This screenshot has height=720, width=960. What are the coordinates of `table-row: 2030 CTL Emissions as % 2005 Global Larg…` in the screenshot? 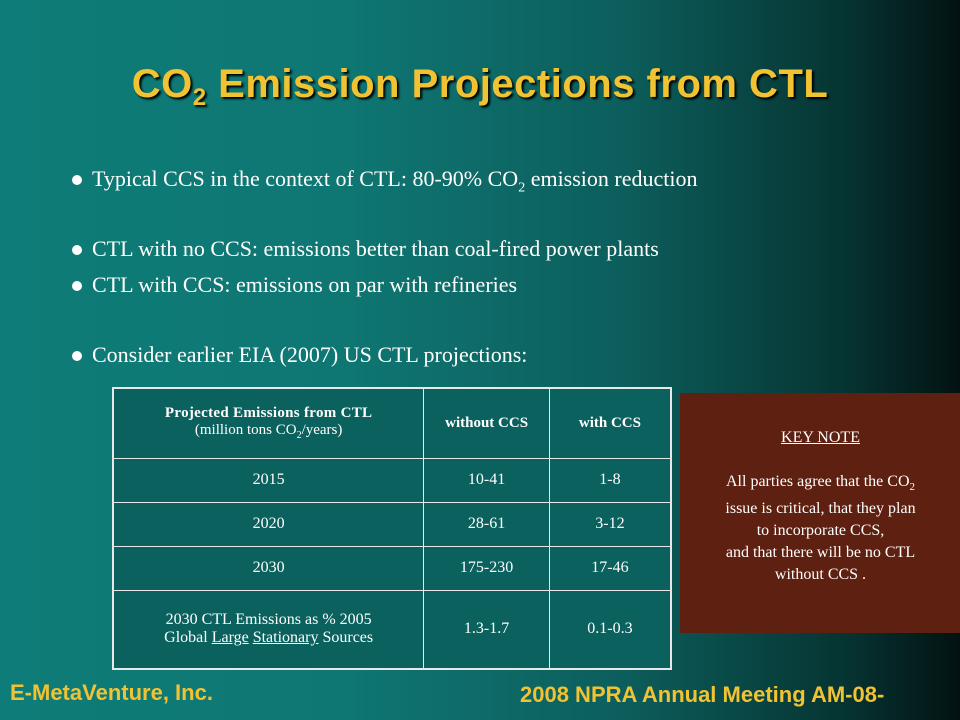 It's located at (392, 629).